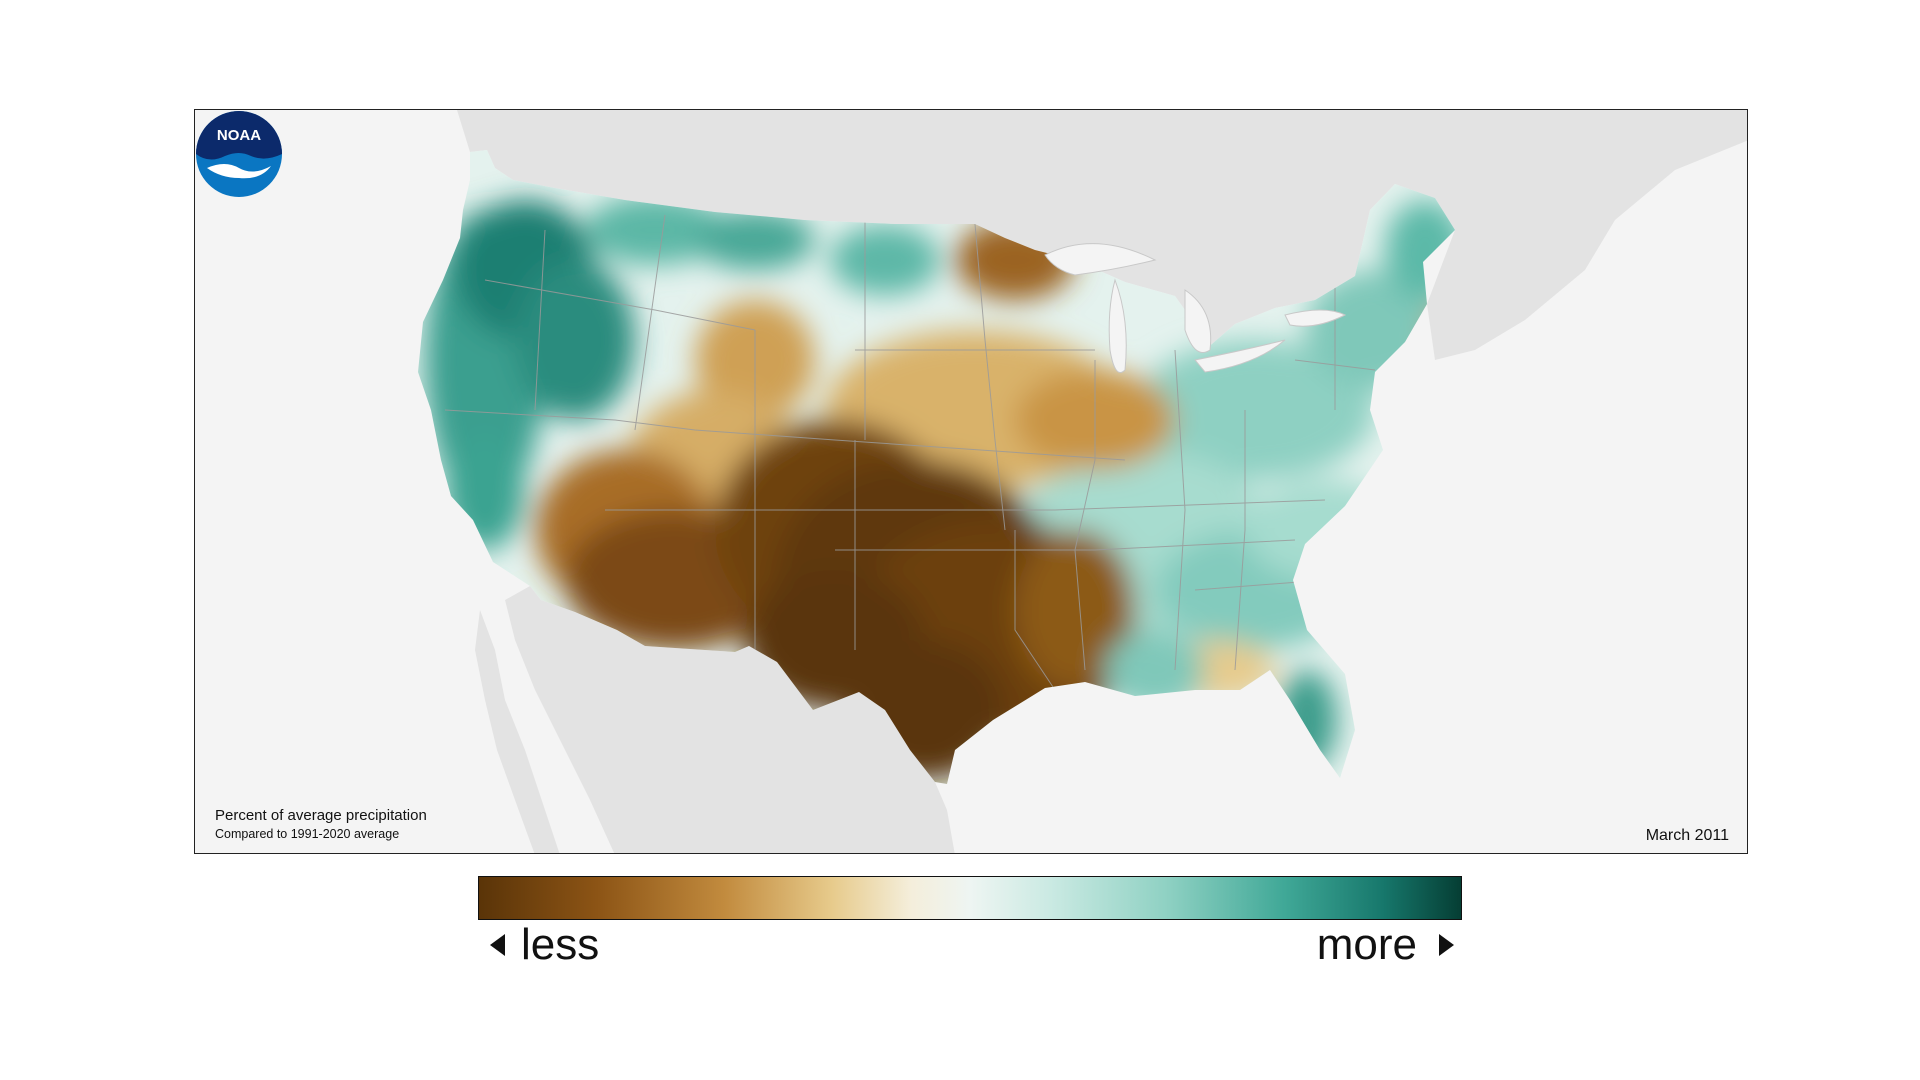 This screenshot has width=1920, height=1080. I want to click on legend-more-label: more, so click(1366, 944).